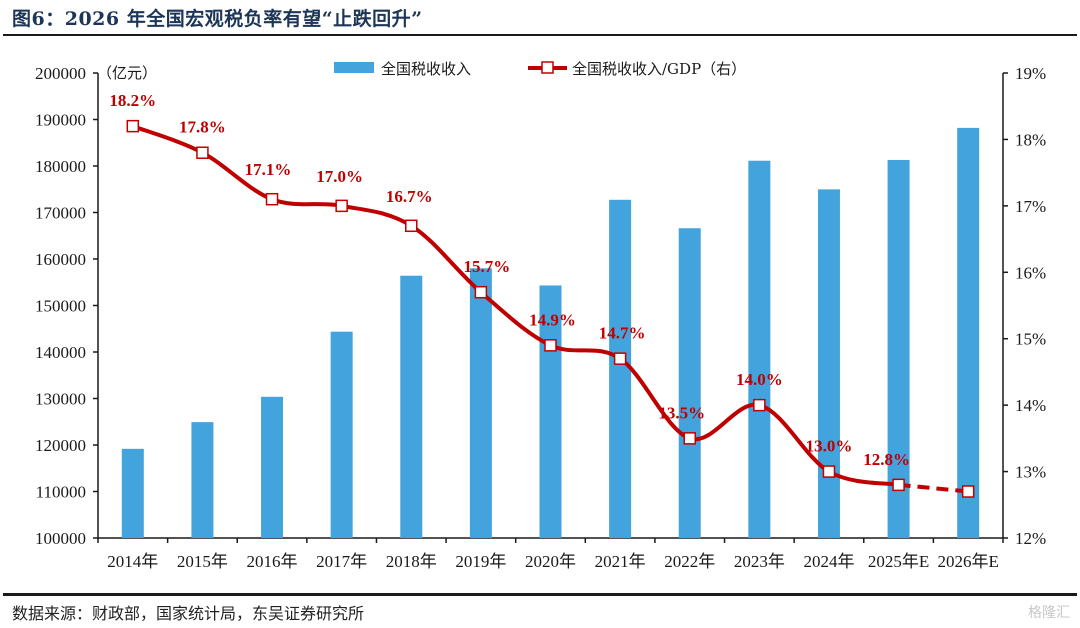 The image size is (1080, 628). Describe the element at coordinates (60, 213) in the screenshot. I see `left-axis-tick-label: 170000` at that location.